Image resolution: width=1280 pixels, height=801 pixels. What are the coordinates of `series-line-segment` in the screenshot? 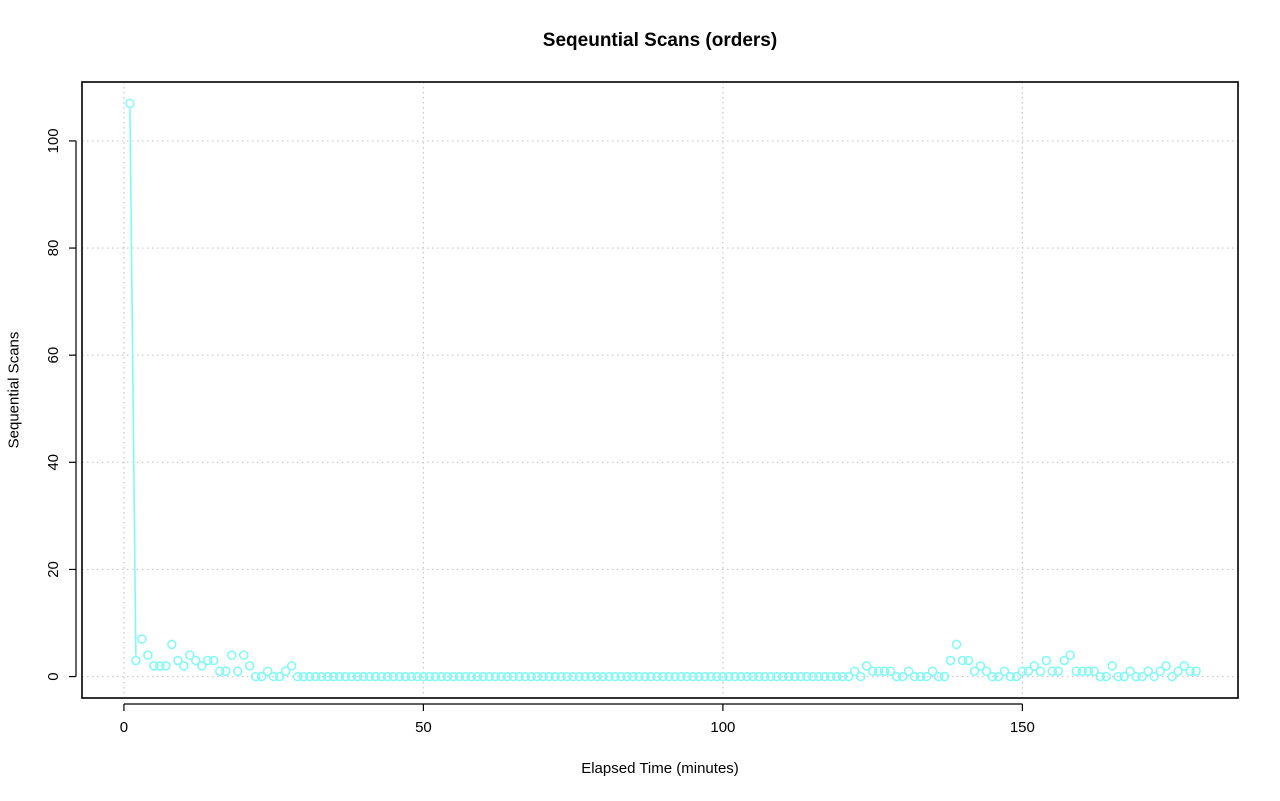 It's located at (133, 382).